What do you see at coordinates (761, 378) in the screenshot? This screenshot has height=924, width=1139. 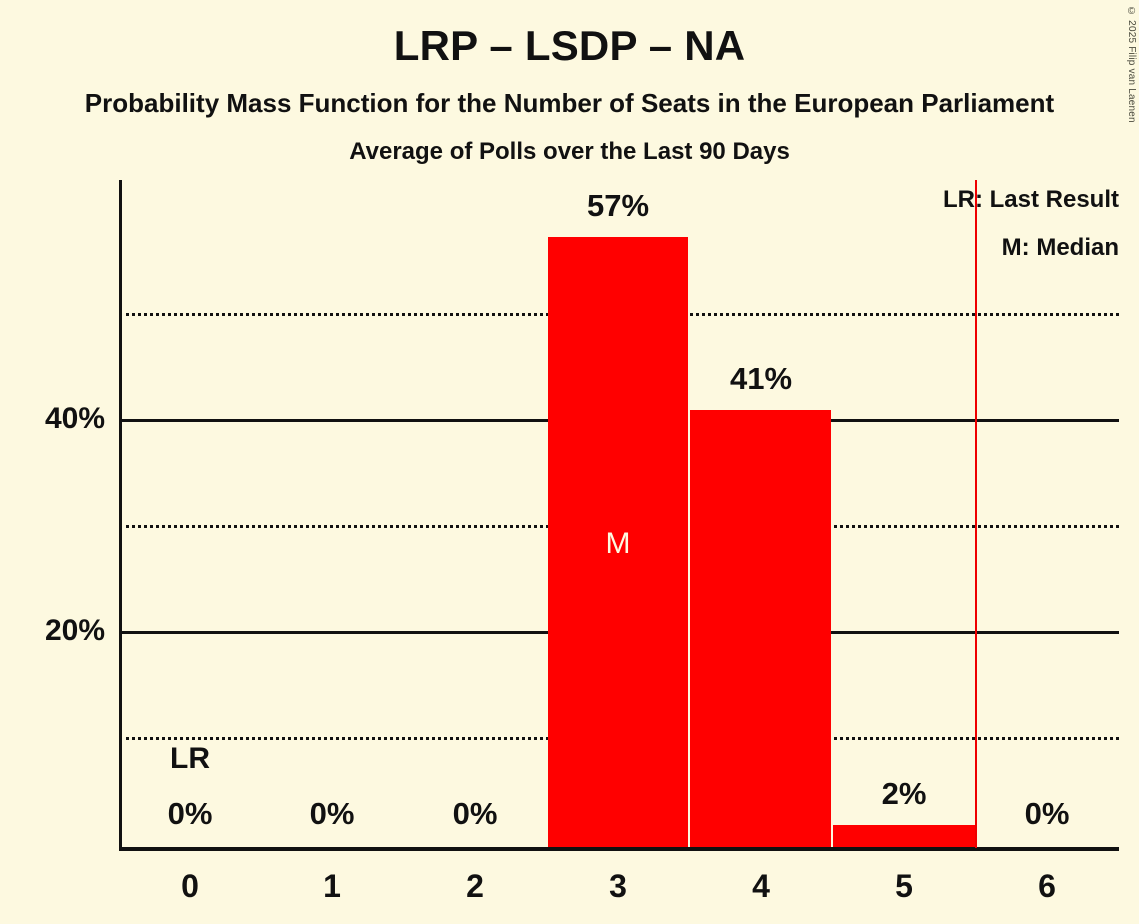 I see `value-label-category-4: 41%` at bounding box center [761, 378].